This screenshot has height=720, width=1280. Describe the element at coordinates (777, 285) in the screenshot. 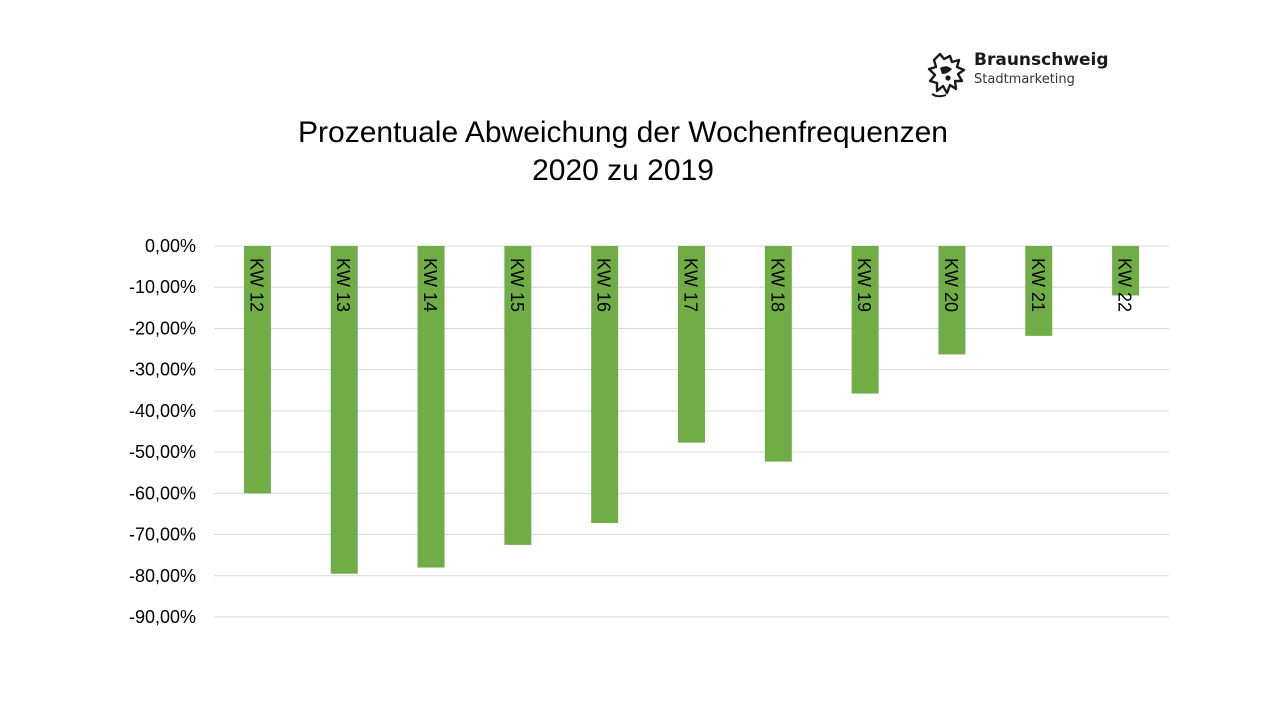

I see `bar-category-label: KW 18` at that location.